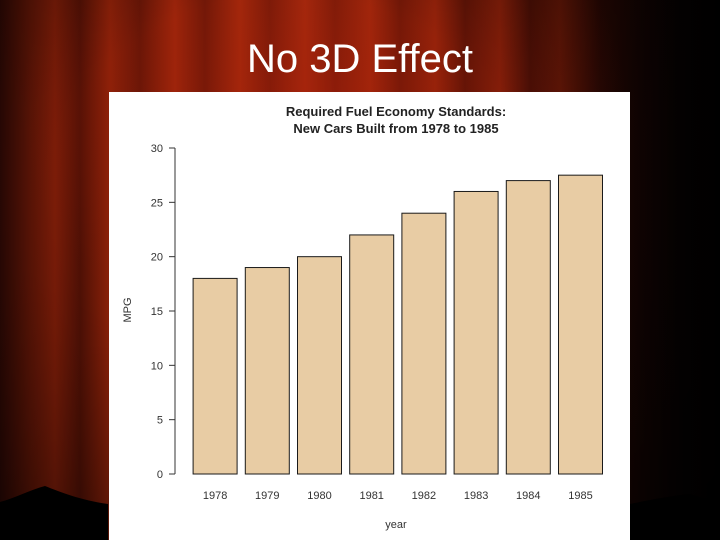 This screenshot has width=720, height=540. What do you see at coordinates (371, 496) in the screenshot?
I see `x-tick-label: 1981` at bounding box center [371, 496].